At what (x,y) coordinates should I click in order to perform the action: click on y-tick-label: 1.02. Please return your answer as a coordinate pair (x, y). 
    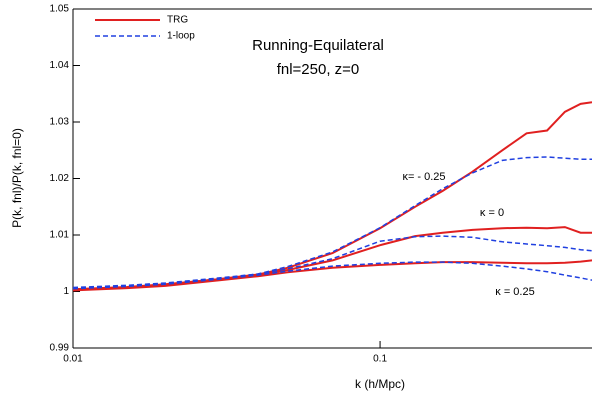
    Looking at the image, I should click on (60, 178).